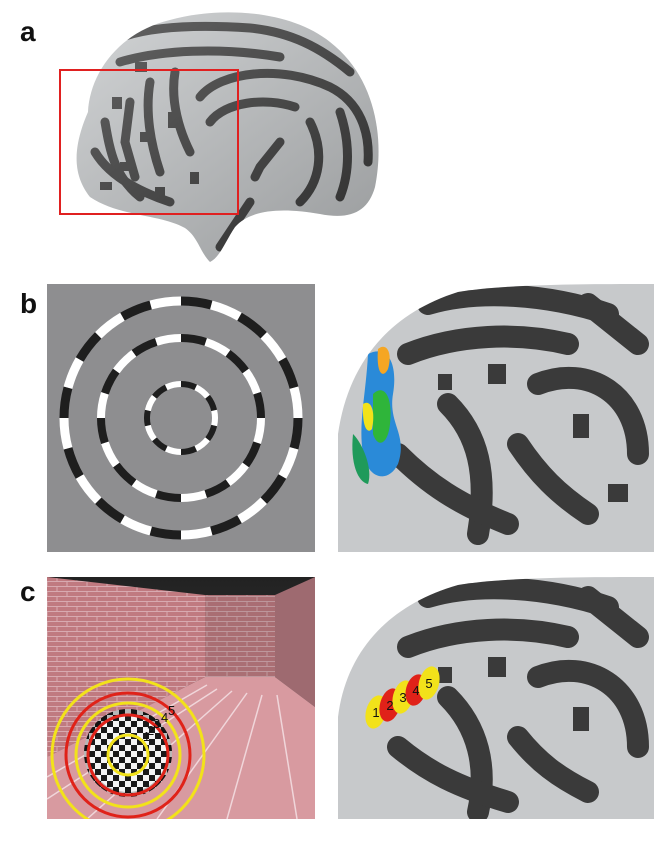 The image size is (654, 842). Describe the element at coordinates (415, 690) in the screenshot. I see `roi-number-4: 4` at that location.